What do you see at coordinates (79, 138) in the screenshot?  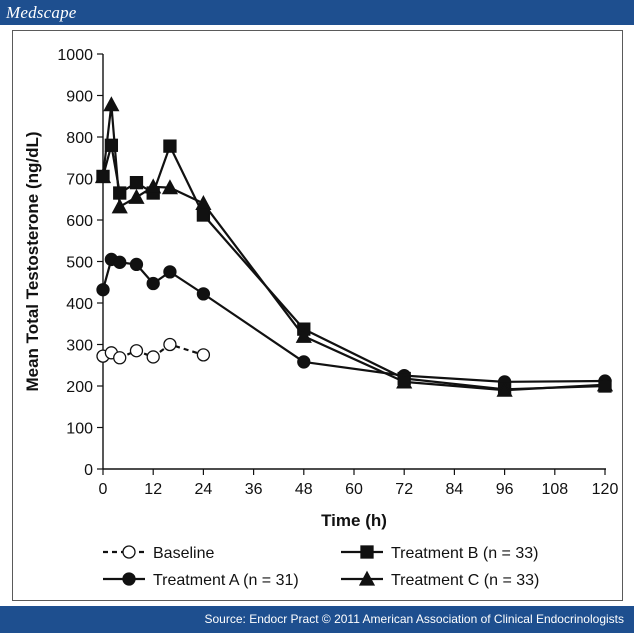 I see `y-tick-label: 800` at bounding box center [79, 138].